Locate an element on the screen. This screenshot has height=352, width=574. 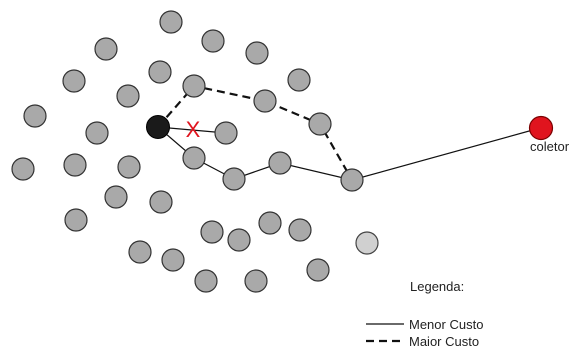
sensor-node-light is located at coordinates (367, 243).